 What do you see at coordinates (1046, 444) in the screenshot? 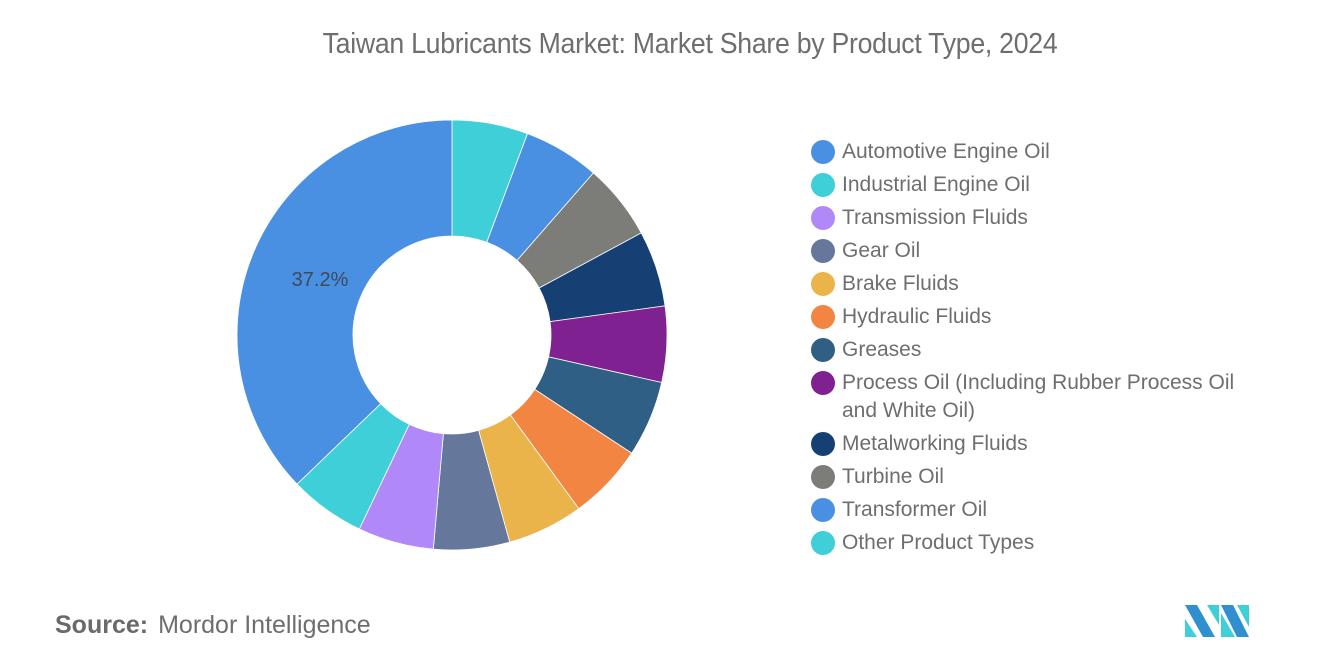
I see `legend-item: Metalworking Fluids` at bounding box center [1046, 444].